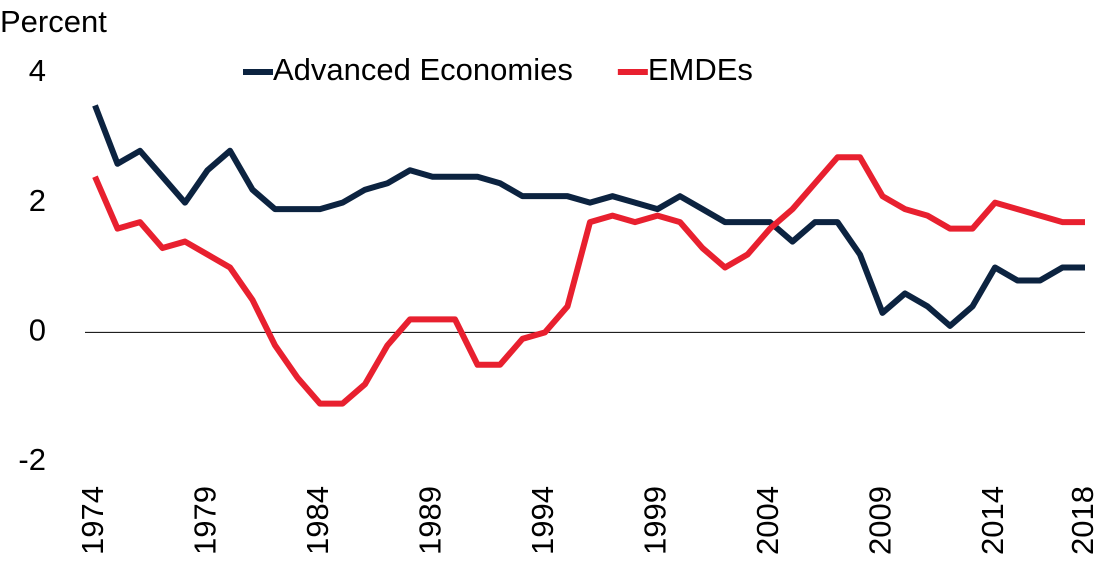  I want to click on x-tick-label: 2018, so click(1082, 520).